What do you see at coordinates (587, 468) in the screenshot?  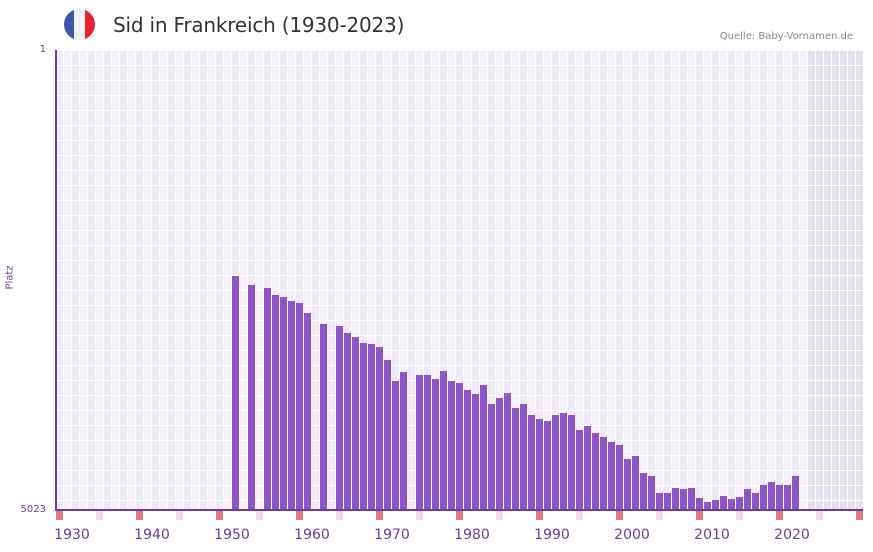 I see `bar-1994` at bounding box center [587, 468].